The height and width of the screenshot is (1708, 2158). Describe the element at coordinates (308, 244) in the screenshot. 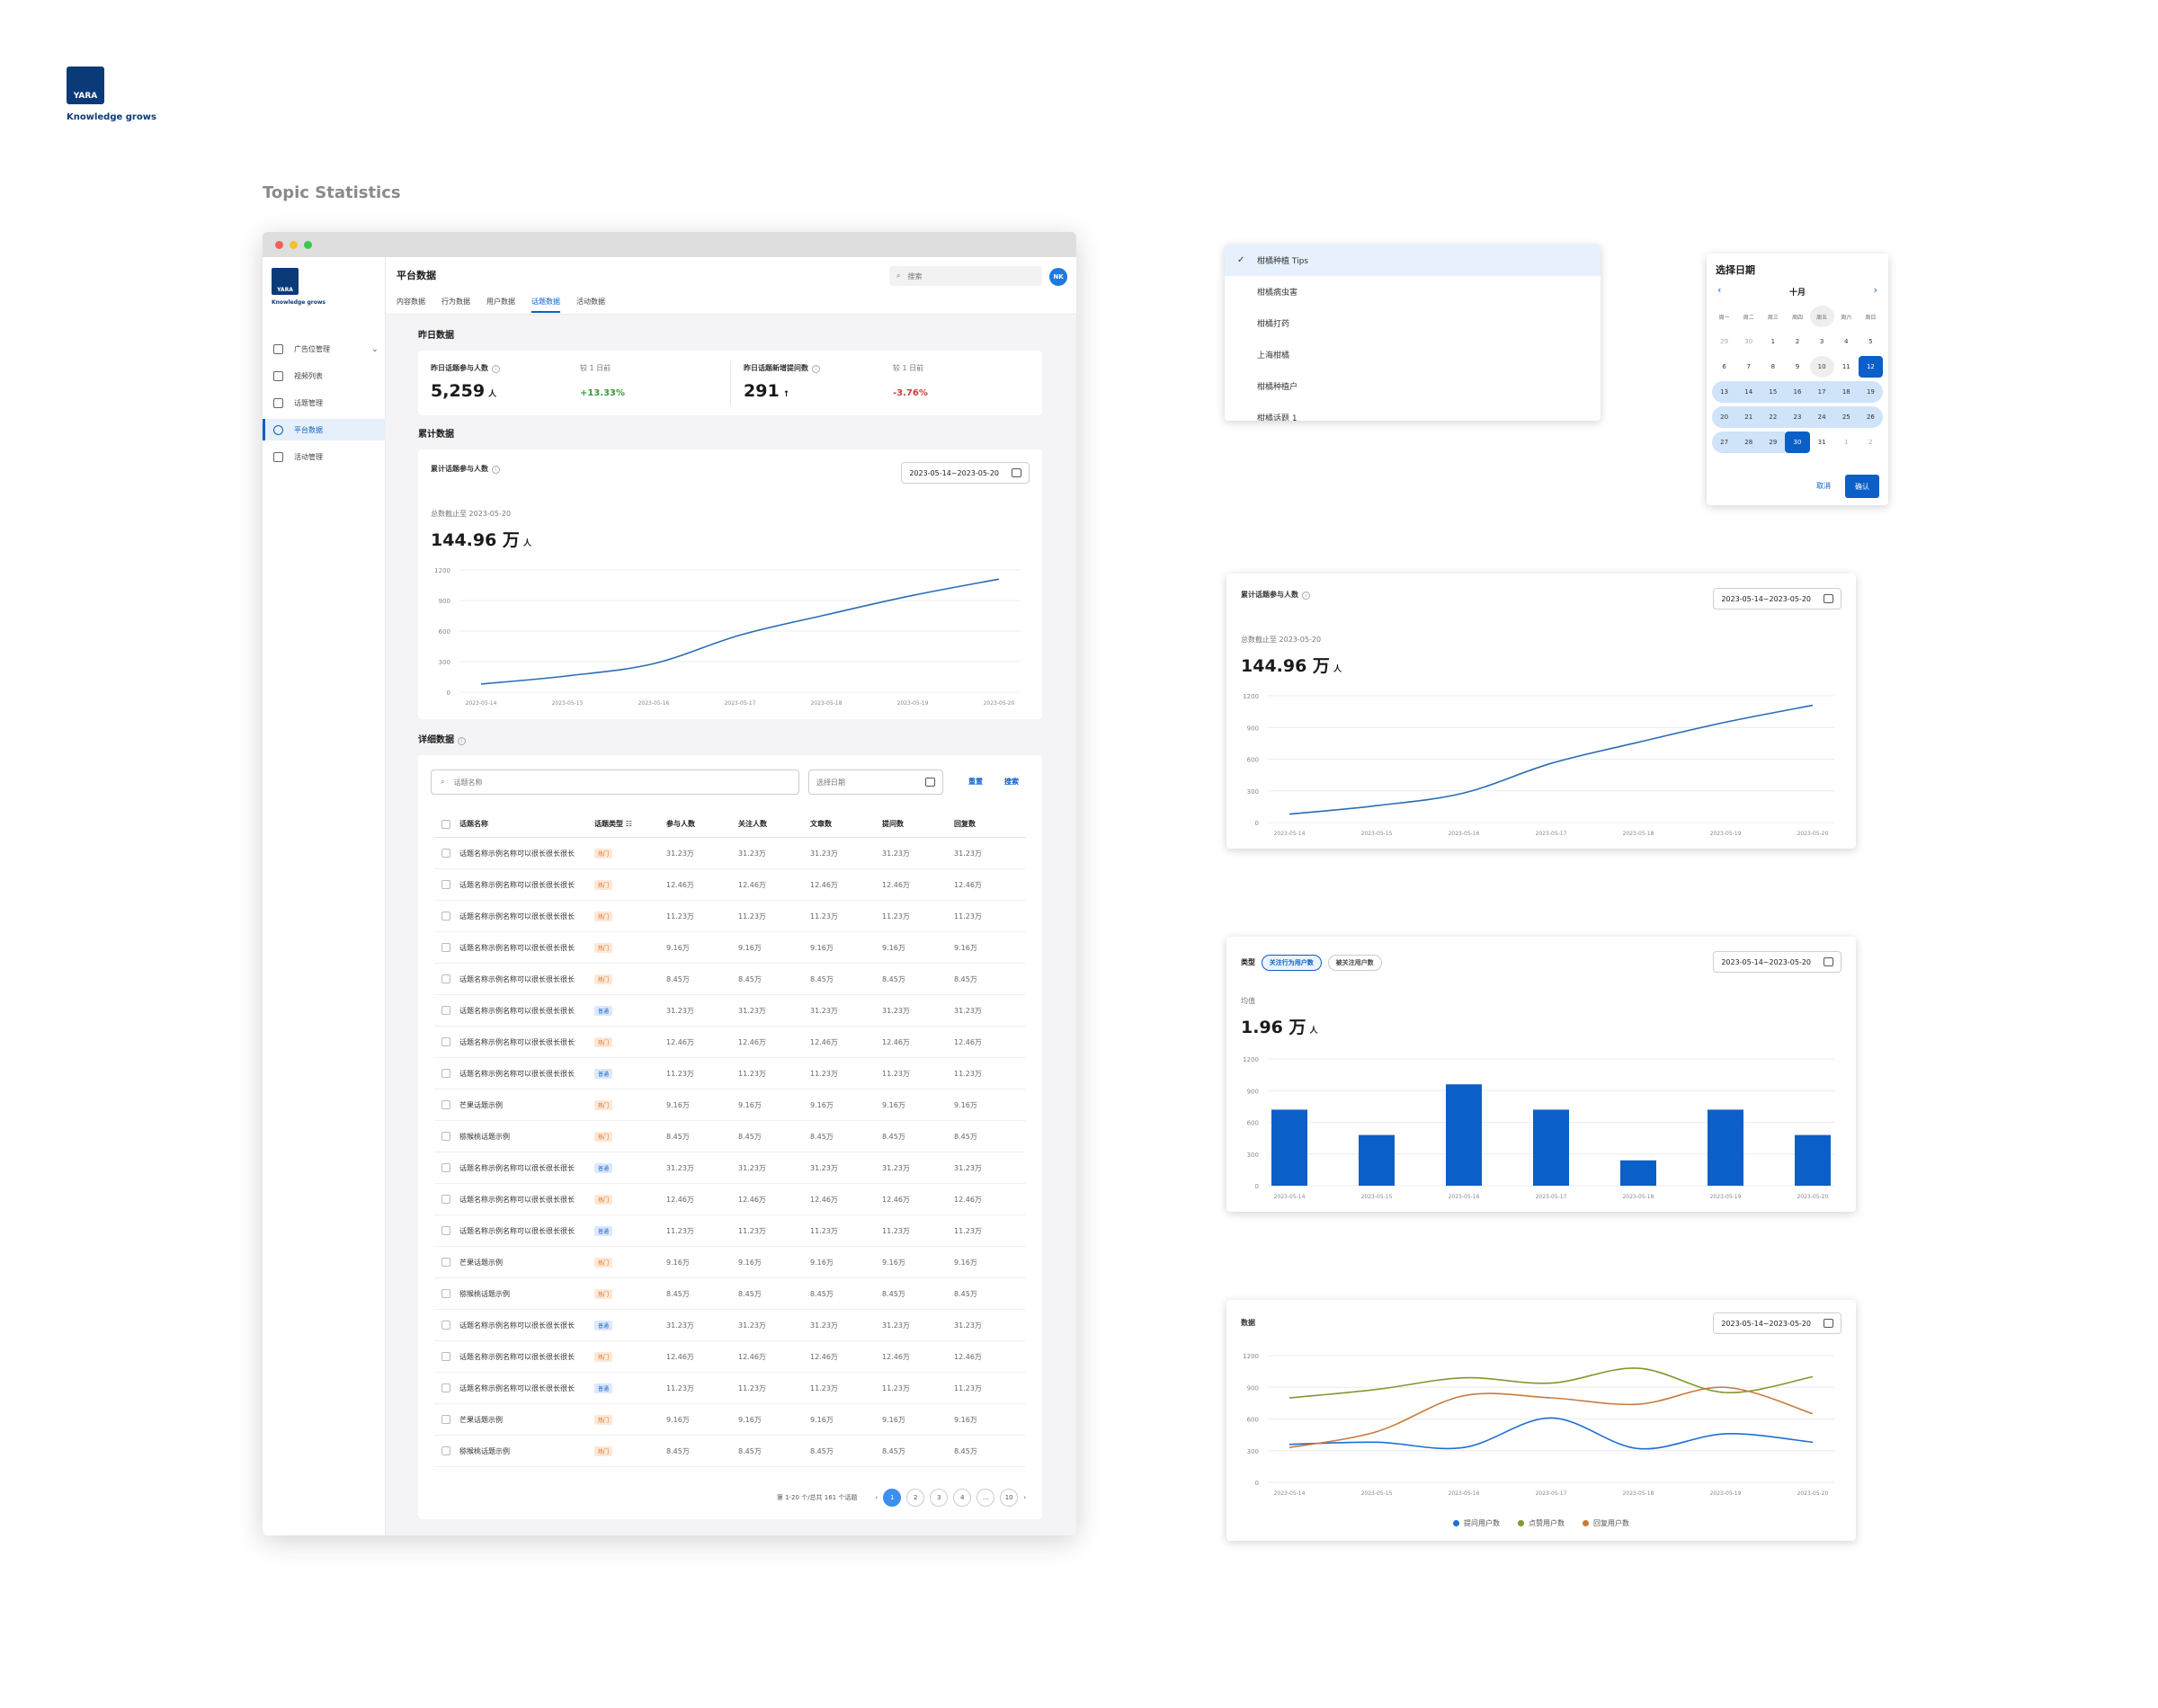

I see `maximize-dot` at that location.